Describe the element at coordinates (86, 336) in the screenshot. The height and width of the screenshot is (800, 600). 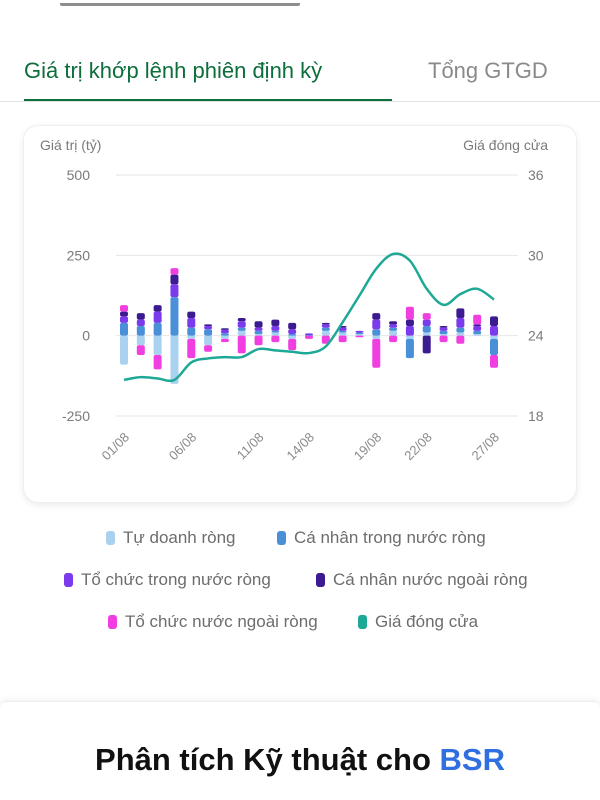
I see `left-tick-label: 0` at that location.